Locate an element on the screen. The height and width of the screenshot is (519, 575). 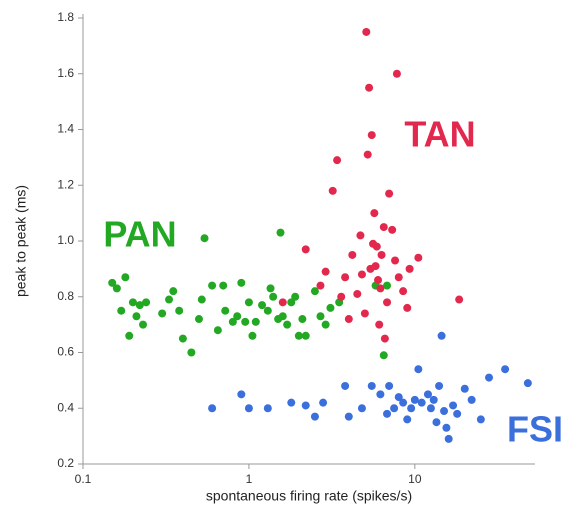
y-tick-label: 0.8 is located at coordinates (65, 296).